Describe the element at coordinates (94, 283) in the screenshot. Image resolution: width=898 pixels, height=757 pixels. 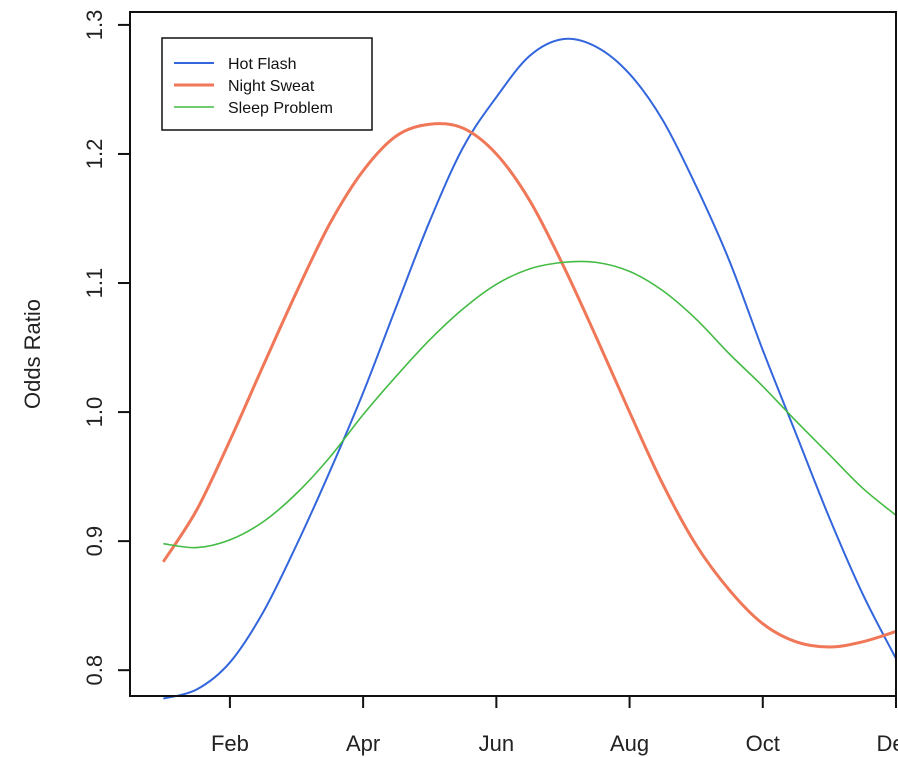
I see `y-tick-label: 1.1` at that location.